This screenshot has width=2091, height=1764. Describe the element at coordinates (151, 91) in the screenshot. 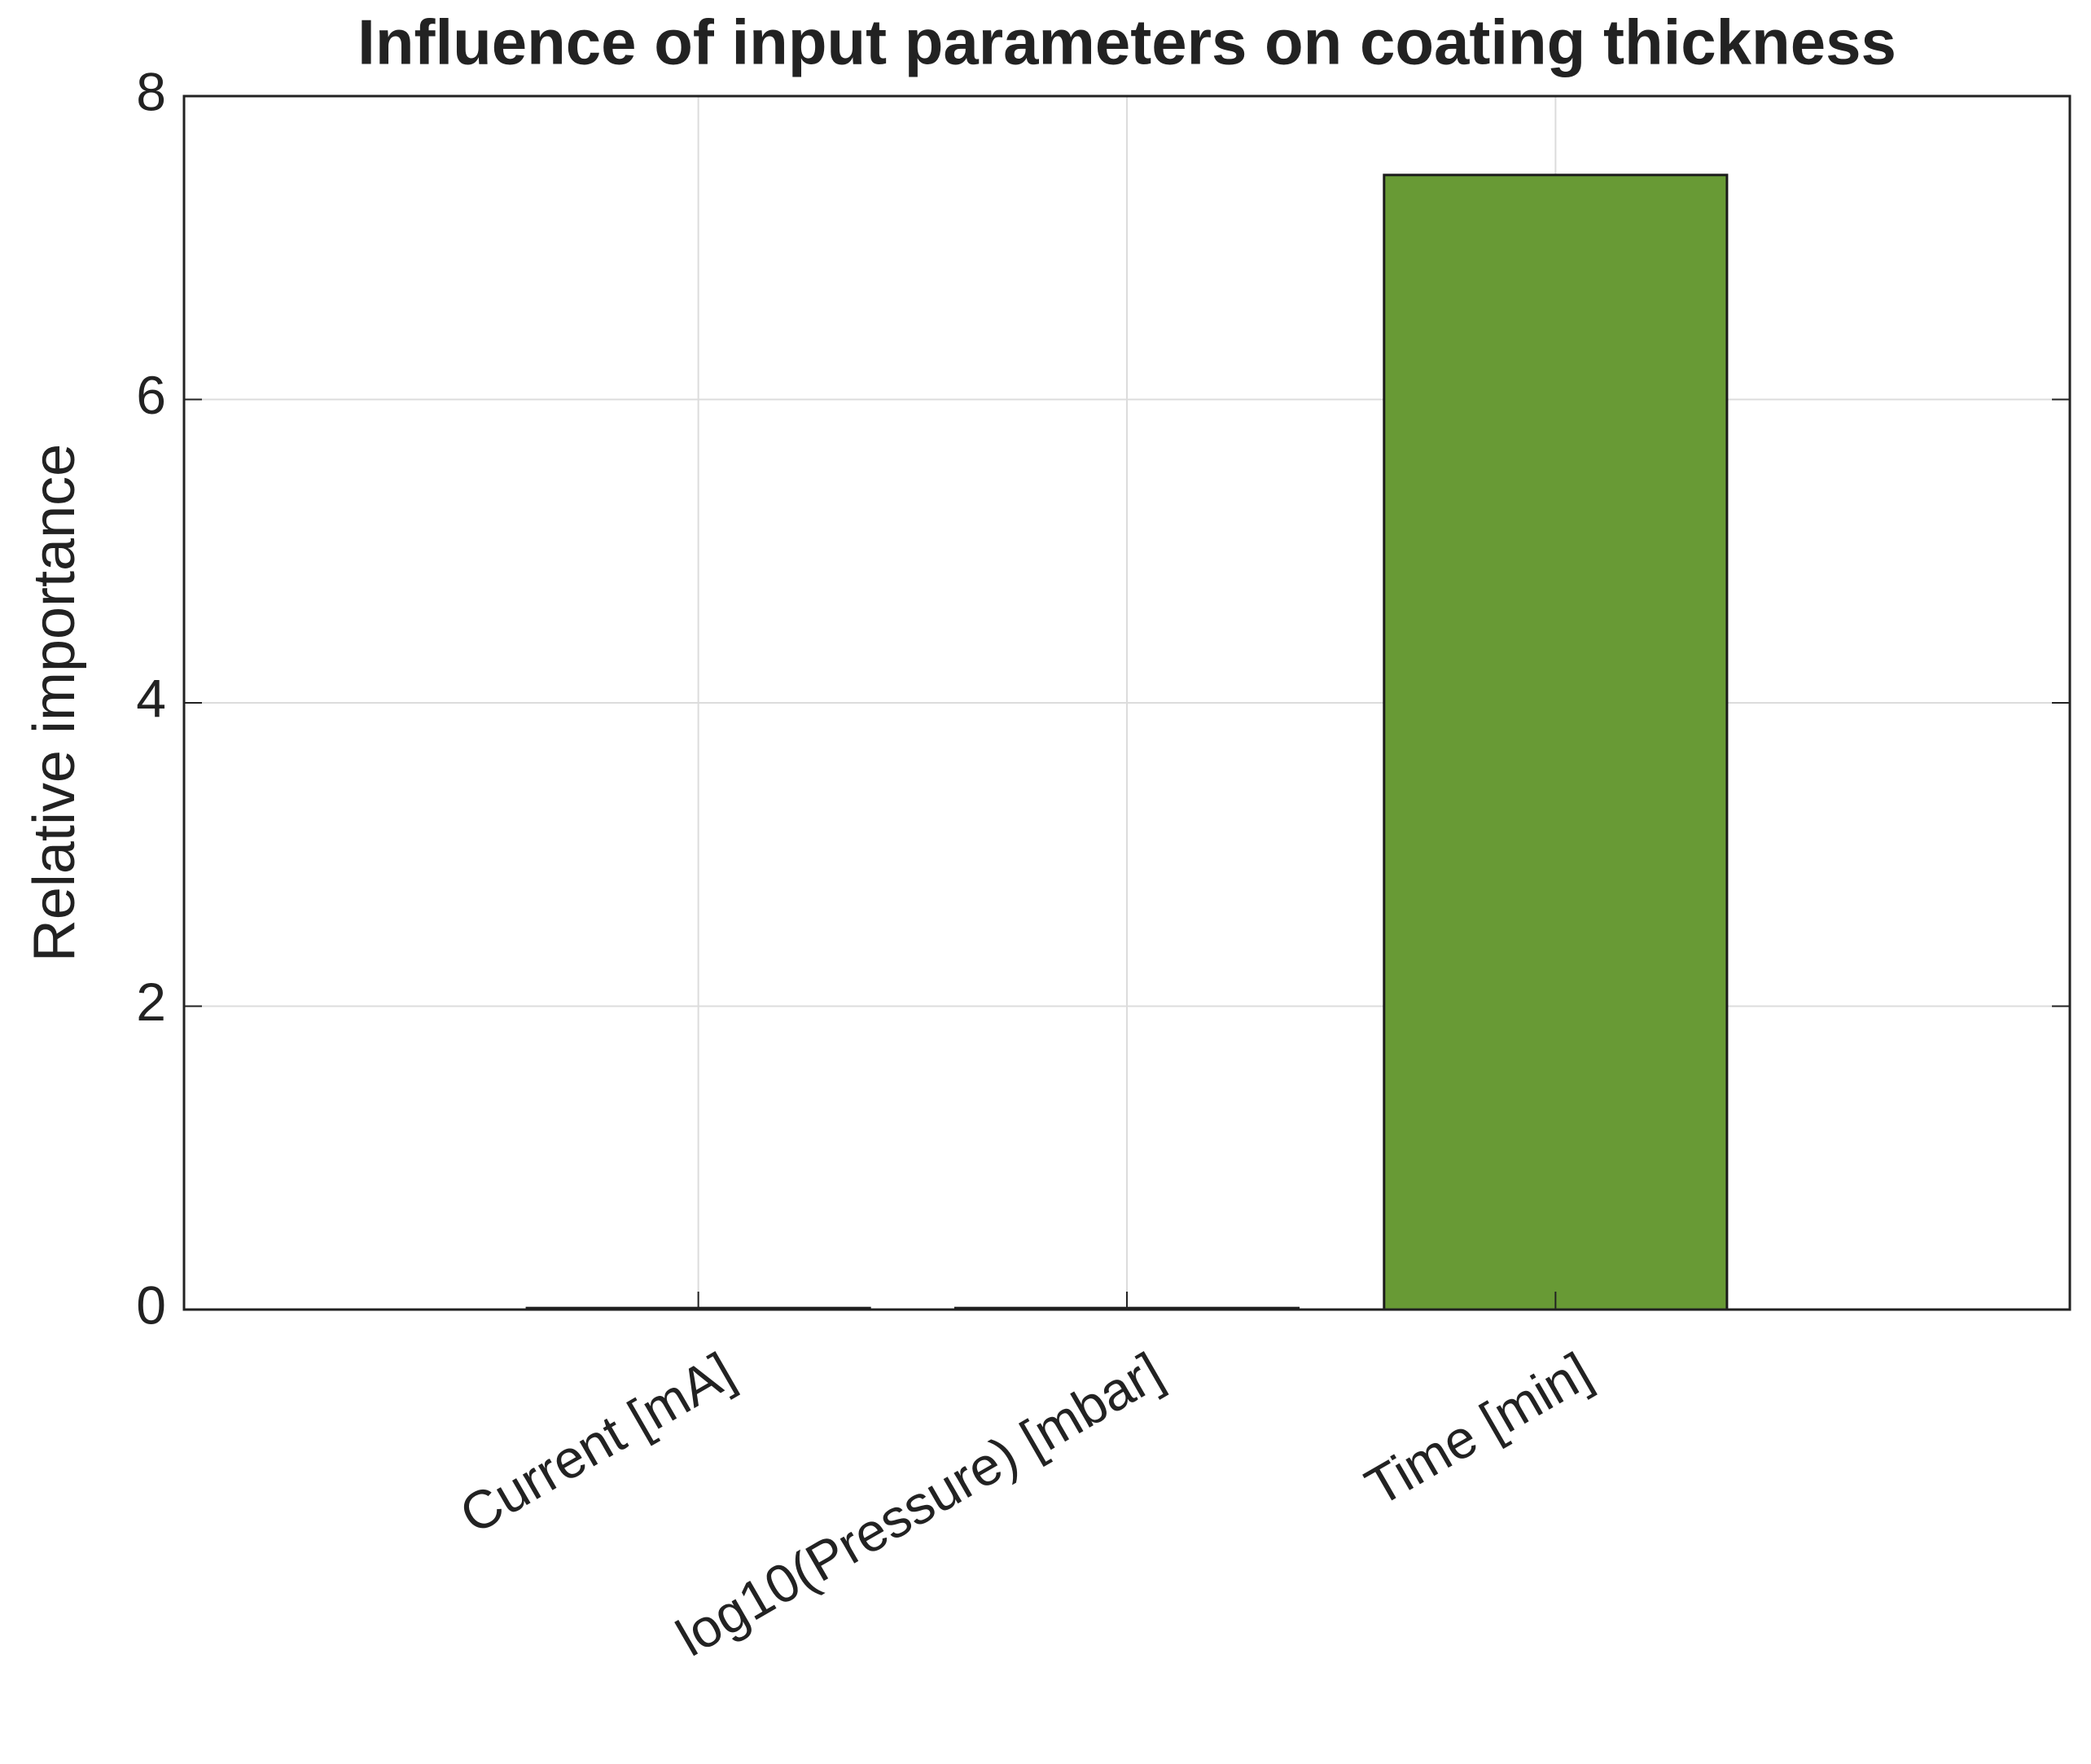

I see `y-tick-label: 8` at that location.